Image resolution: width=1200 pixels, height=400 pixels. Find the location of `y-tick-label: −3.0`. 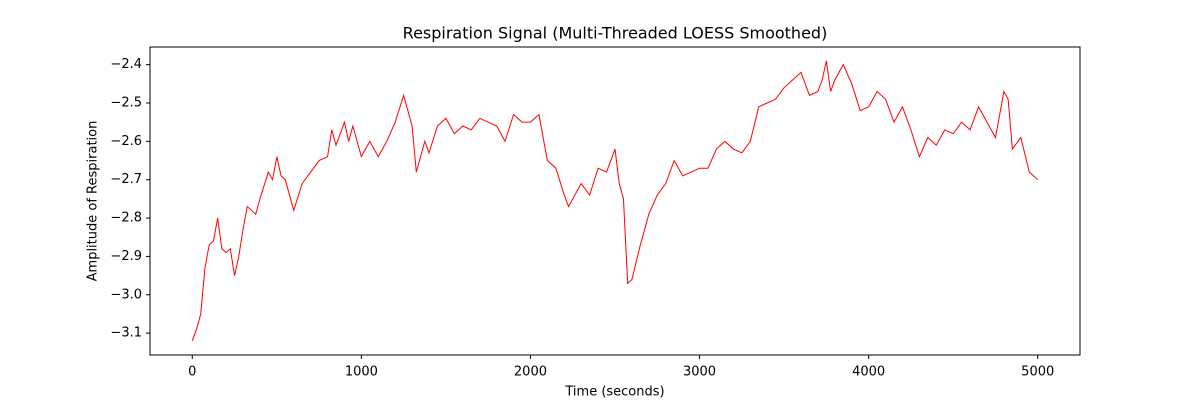

y-tick-label: −3.0 is located at coordinates (126, 294).